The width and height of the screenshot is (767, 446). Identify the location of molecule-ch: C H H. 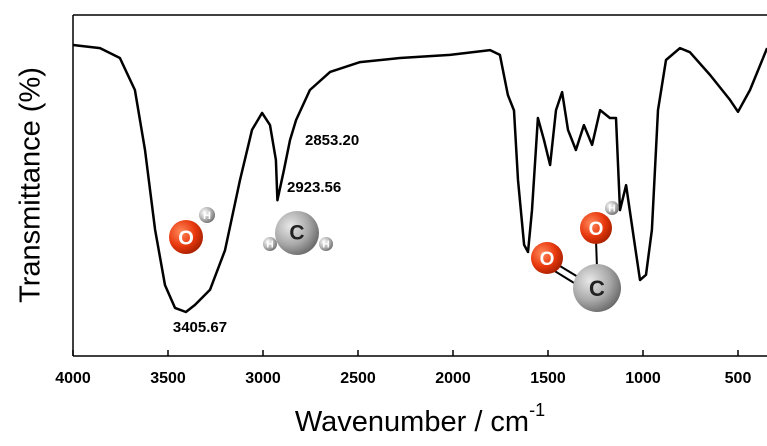
(298, 233).